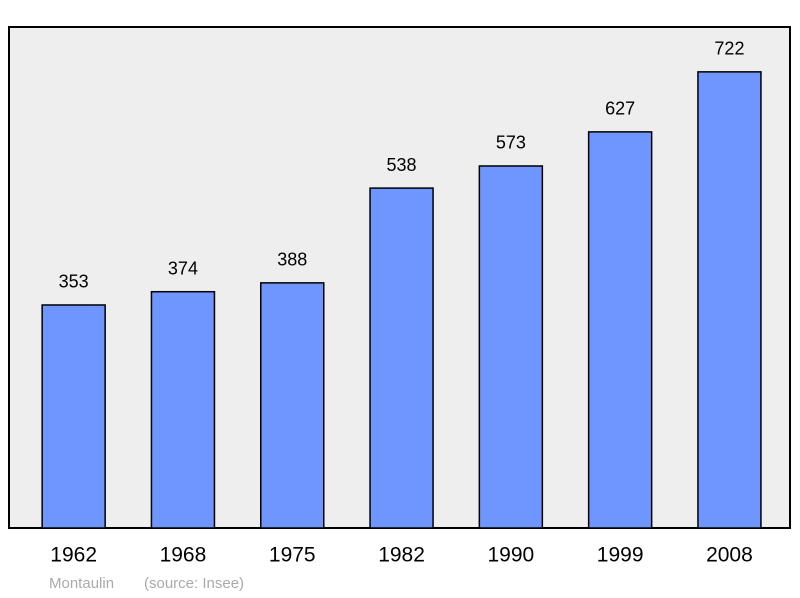 The image size is (800, 598). What do you see at coordinates (73, 555) in the screenshot?
I see `x-tick-label: 1962` at bounding box center [73, 555].